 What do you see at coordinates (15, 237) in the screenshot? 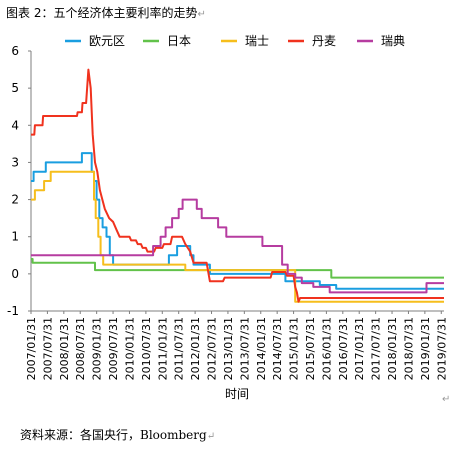
I see `y-tick-label: 1` at bounding box center [15, 237].